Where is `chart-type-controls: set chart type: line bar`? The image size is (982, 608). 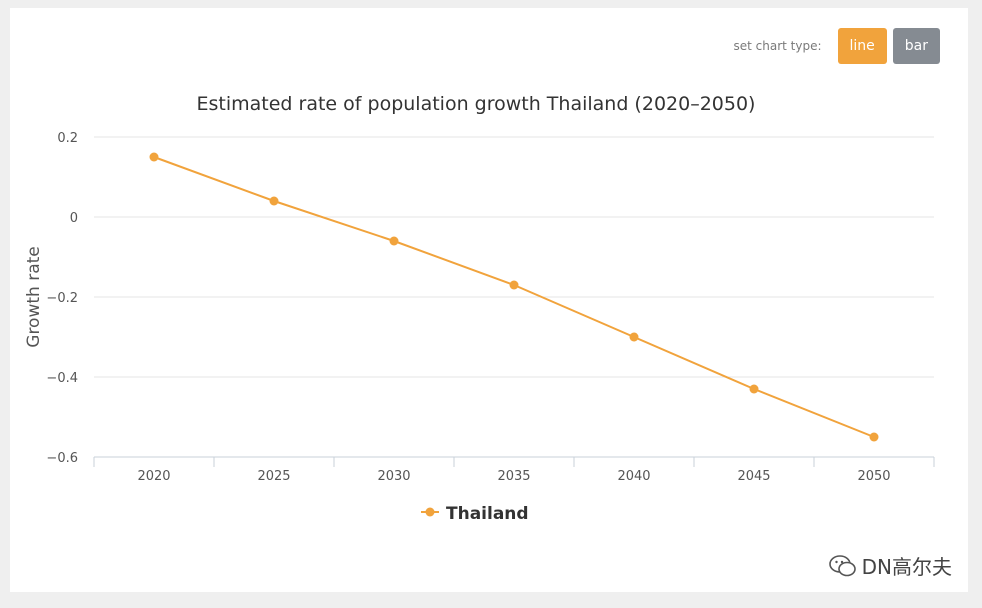 chart-type-controls: set chart type: line bar is located at coordinates (836, 46).